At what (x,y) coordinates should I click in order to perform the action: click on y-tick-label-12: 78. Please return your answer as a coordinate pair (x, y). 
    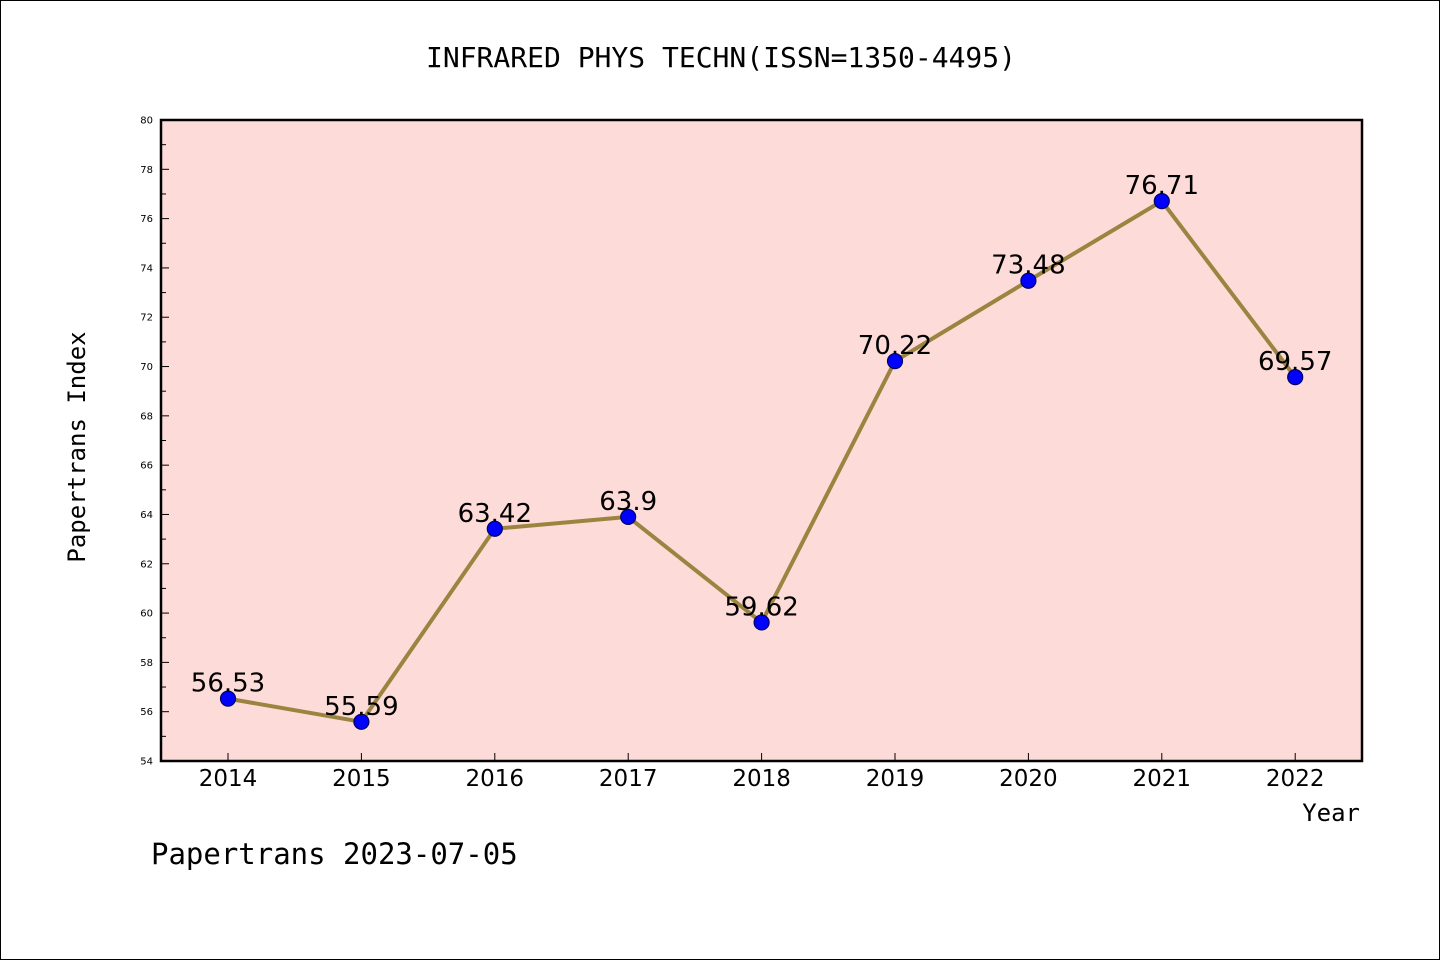
    Looking at the image, I should click on (146, 170).